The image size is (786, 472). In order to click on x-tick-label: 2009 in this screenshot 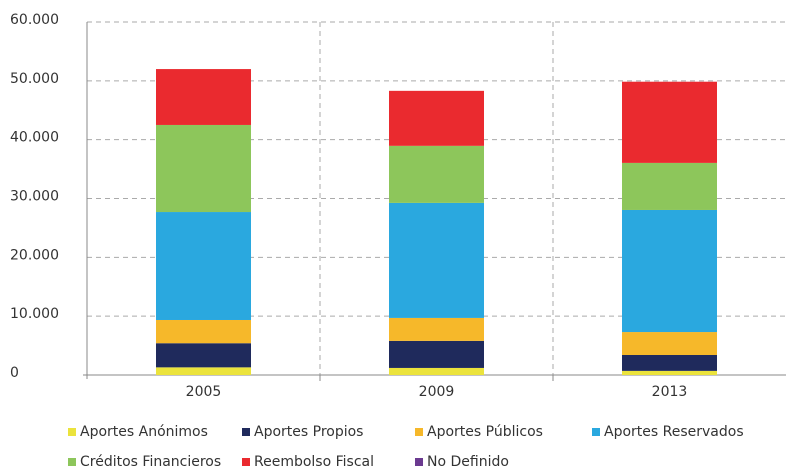, I will do `click(437, 392)`.